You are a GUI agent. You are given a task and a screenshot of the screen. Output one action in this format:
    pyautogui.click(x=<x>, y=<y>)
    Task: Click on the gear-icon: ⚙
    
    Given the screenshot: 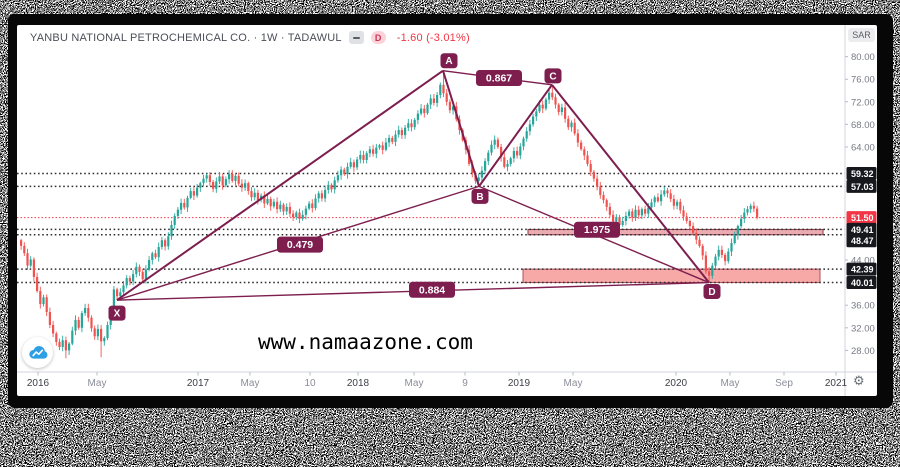 What is the action you would take?
    pyautogui.click(x=859, y=380)
    